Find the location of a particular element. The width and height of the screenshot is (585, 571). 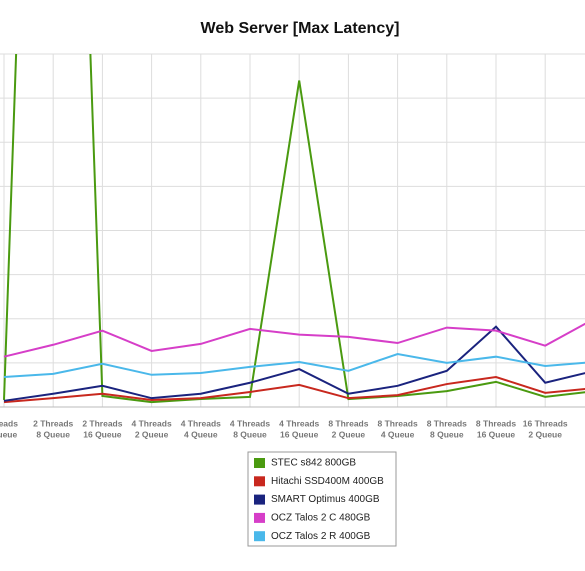

legend-label: OCZ Talos 2 C 480GB is located at coordinates (321, 518).